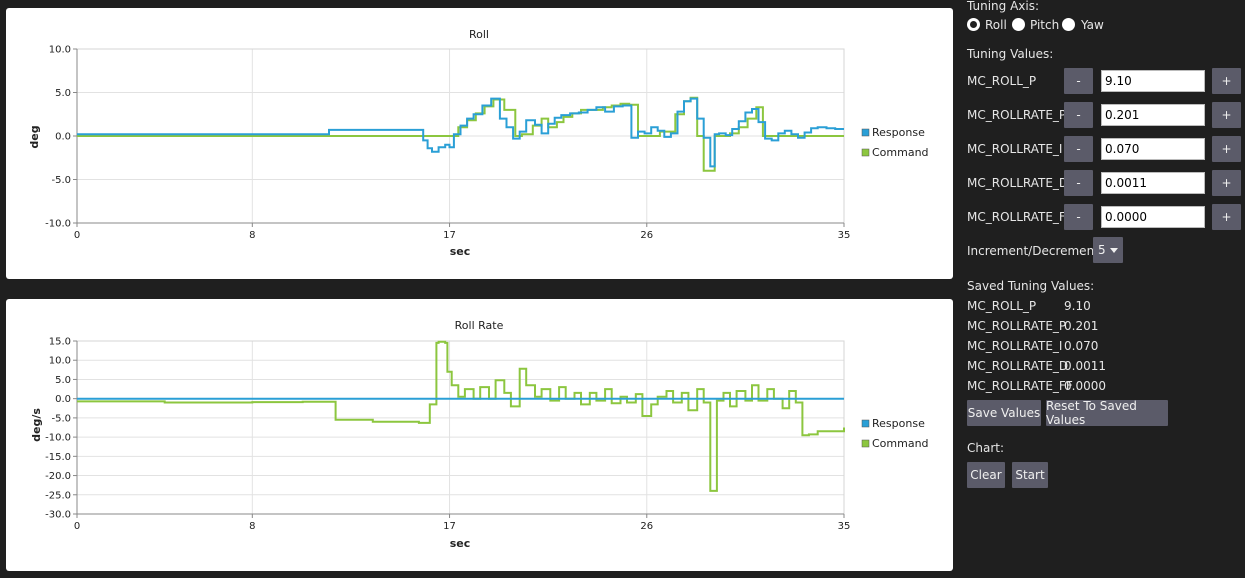 The image size is (1245, 578). I want to click on chart-title: Roll Rate, so click(479, 325).